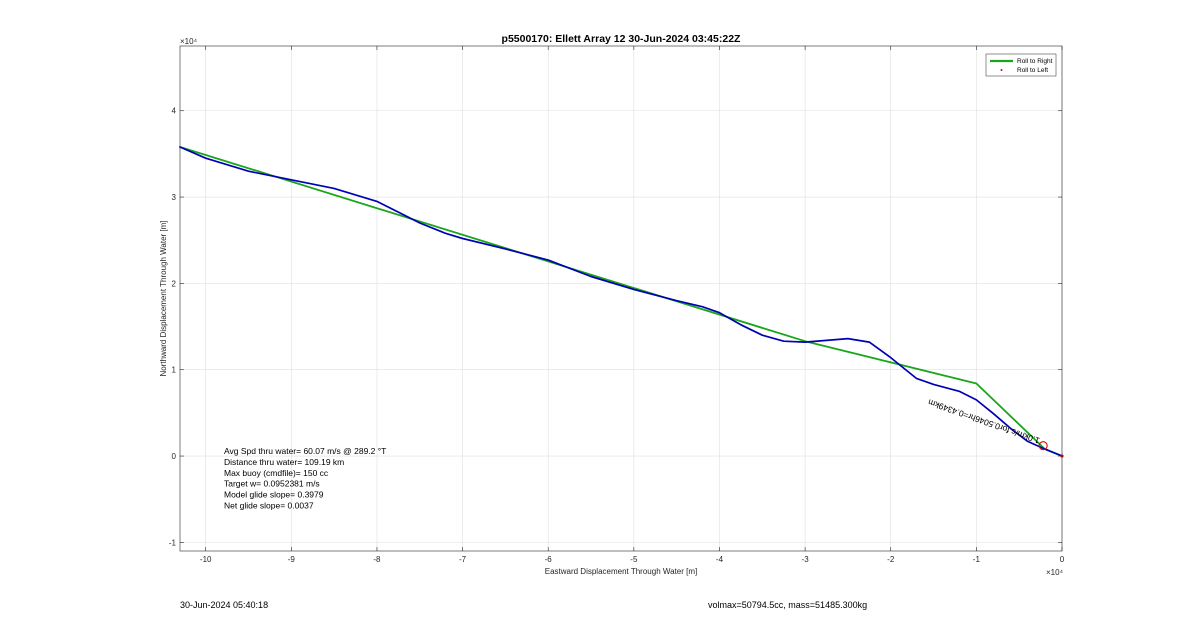 The width and height of the screenshot is (1200, 622). What do you see at coordinates (1055, 572) in the screenshot?
I see `x-axis-exponent: ×10⁴` at bounding box center [1055, 572].